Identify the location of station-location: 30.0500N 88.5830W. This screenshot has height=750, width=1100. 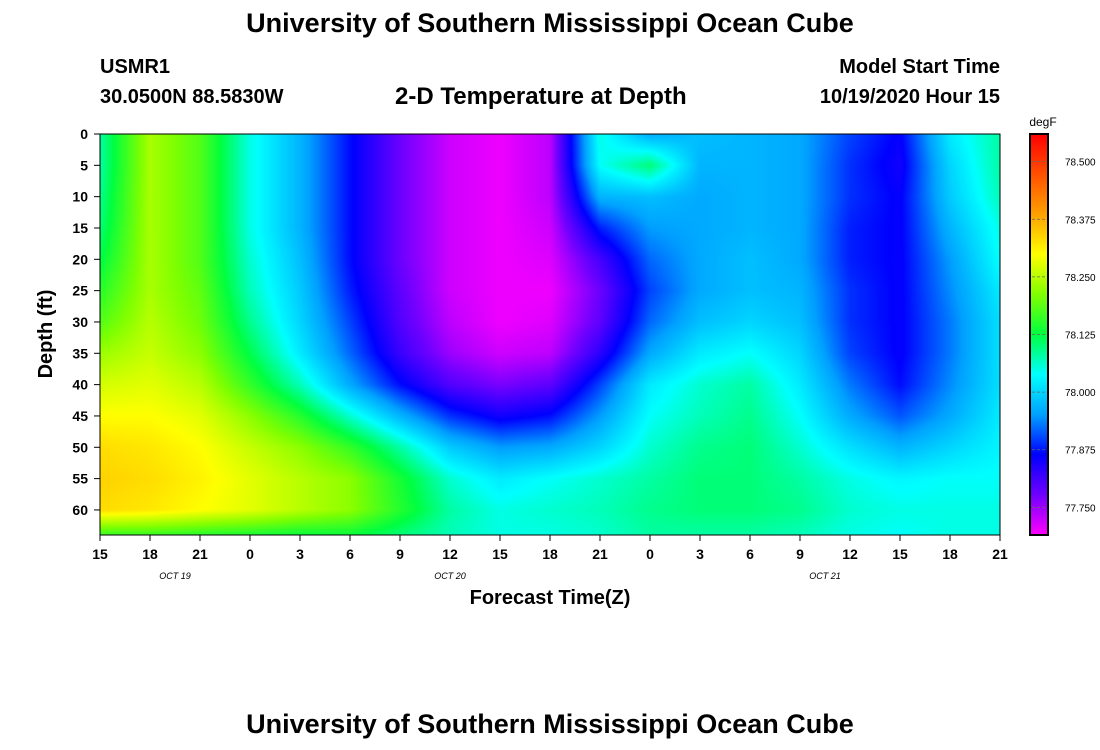
(192, 97).